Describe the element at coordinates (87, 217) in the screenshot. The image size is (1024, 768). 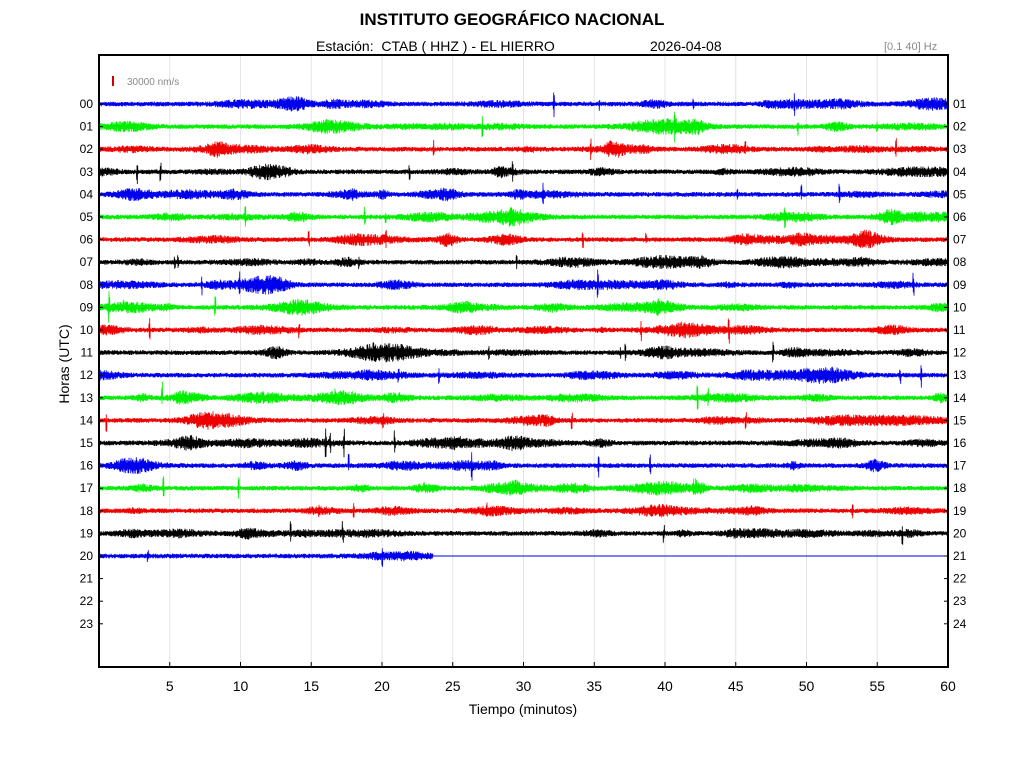
I see `y-tick-left: 05` at that location.